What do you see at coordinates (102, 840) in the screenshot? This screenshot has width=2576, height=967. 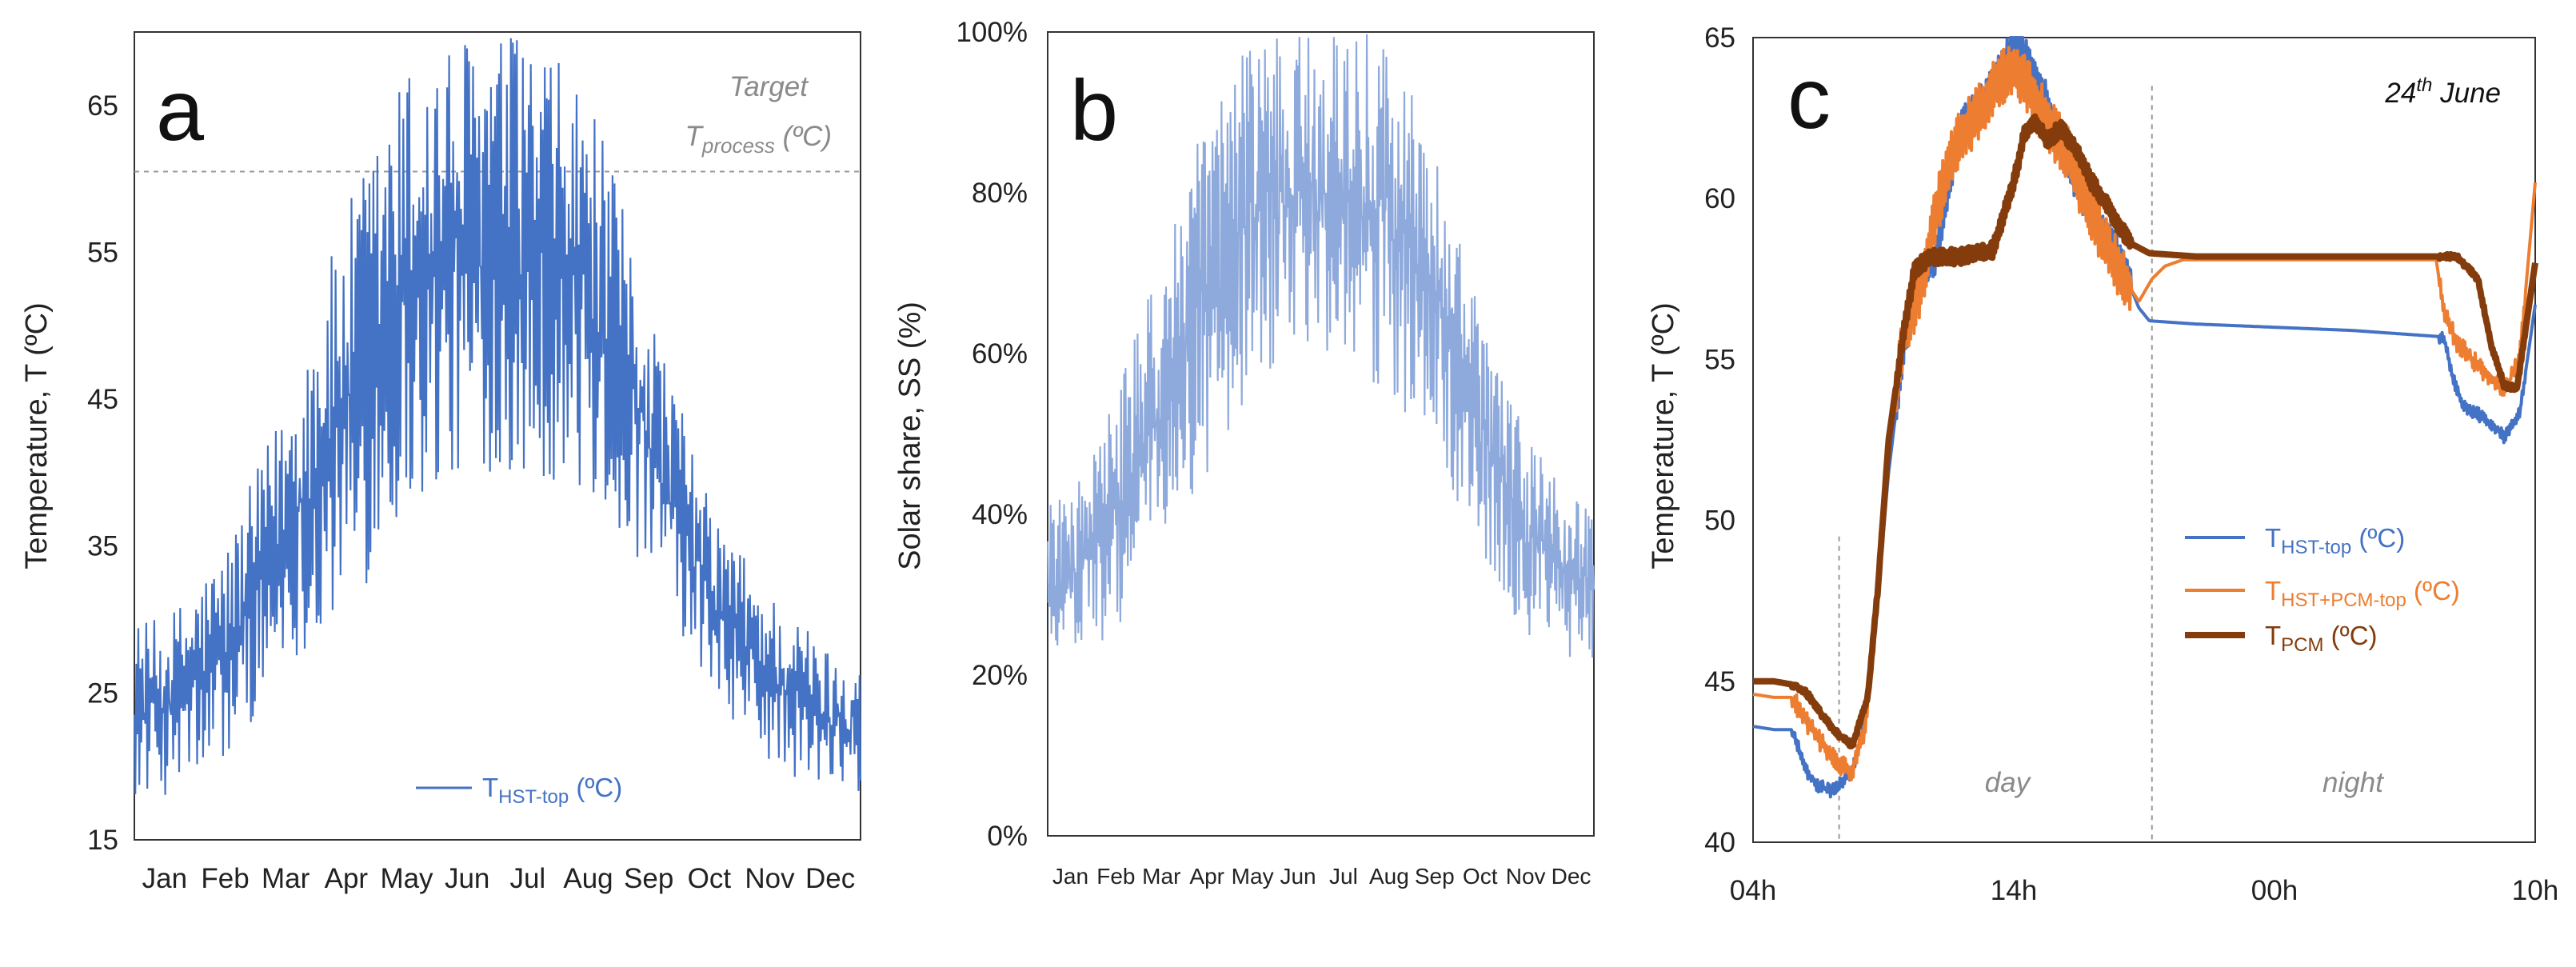 I see `panel-a-y-tick-label: 15` at bounding box center [102, 840].